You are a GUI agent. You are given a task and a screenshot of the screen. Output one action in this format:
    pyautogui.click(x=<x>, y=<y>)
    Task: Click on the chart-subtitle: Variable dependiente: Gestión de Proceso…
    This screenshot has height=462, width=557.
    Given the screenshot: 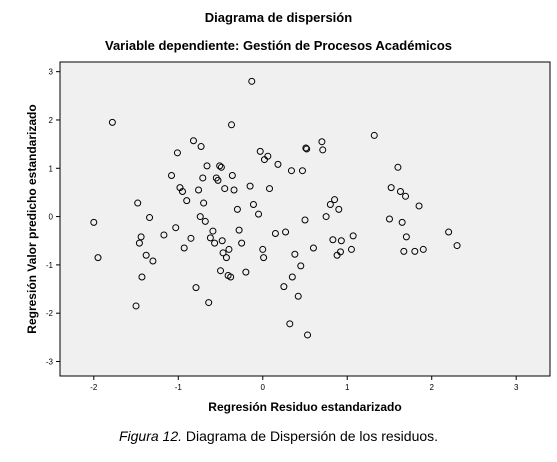 What is the action you would take?
    pyautogui.click(x=278, y=45)
    